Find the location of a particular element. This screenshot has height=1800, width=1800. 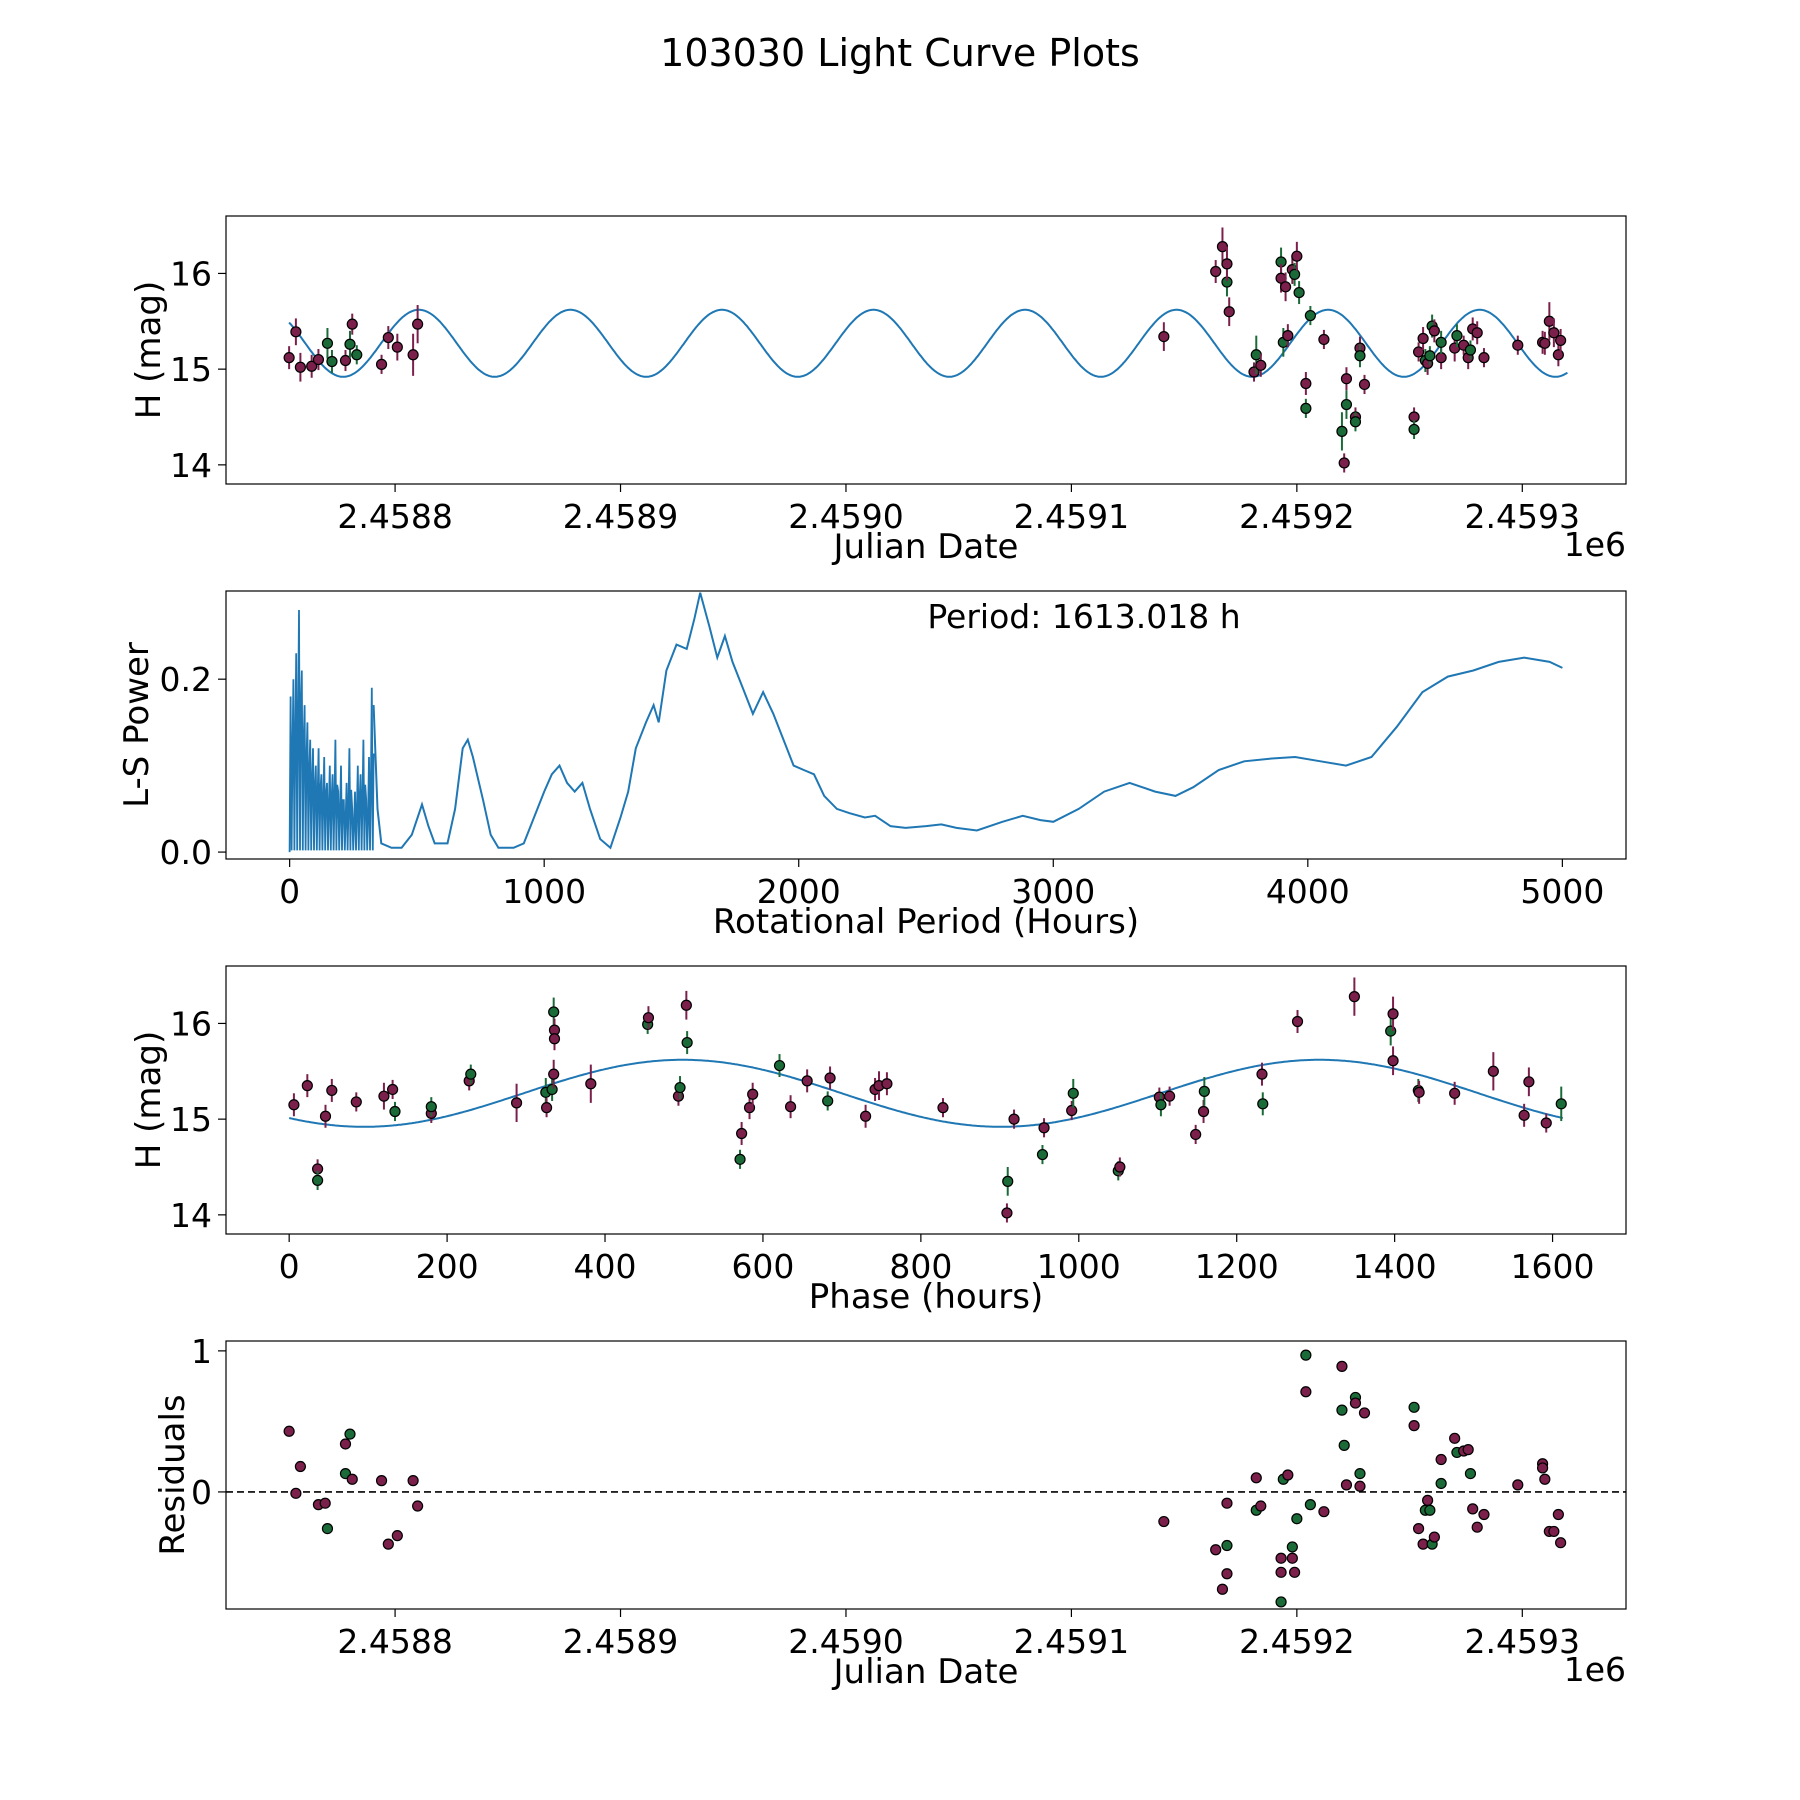

x-tick-label: 0 is located at coordinates (289, 891).